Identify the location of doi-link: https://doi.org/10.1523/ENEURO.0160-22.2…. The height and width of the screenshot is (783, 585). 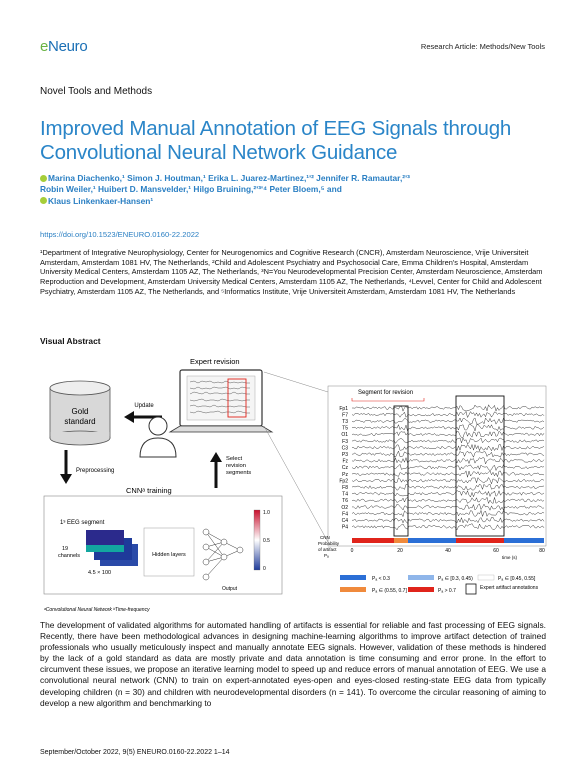
(120, 234).